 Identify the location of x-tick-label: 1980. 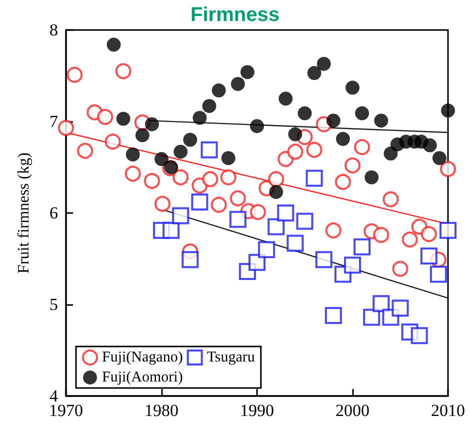
(161, 410).